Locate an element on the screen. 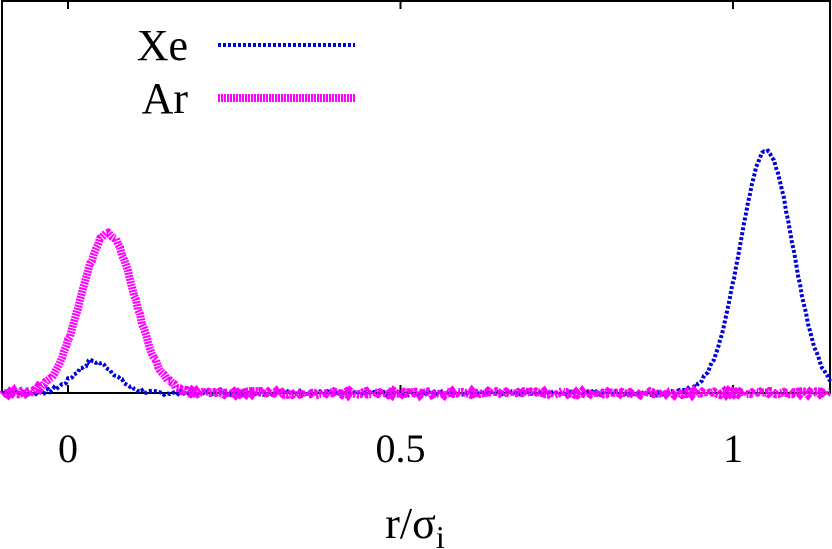 This screenshot has height=549, width=832. x-axis-title: r/σi is located at coordinates (415, 524).